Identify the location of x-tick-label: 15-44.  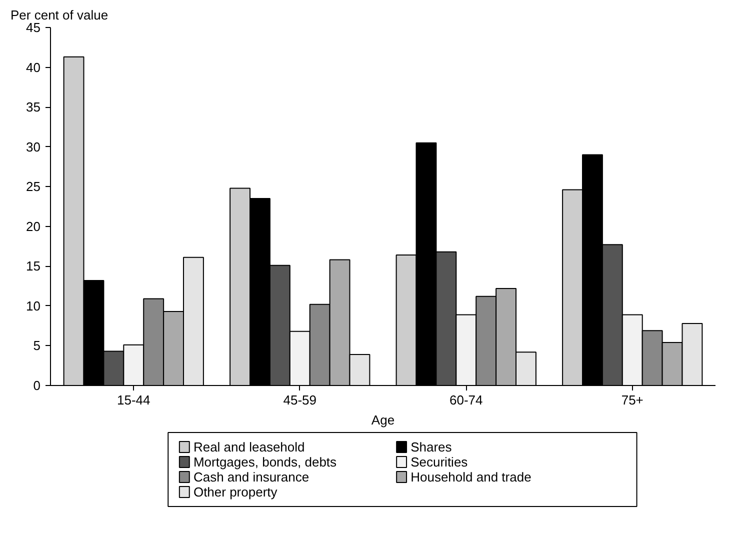
(133, 400).